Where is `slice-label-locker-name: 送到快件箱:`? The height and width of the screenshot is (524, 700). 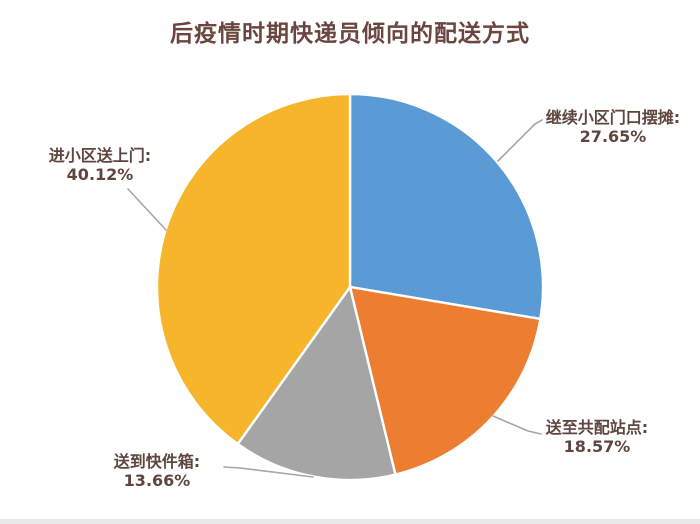 slice-label-locker-name: 送到快件箱: is located at coordinates (157, 461).